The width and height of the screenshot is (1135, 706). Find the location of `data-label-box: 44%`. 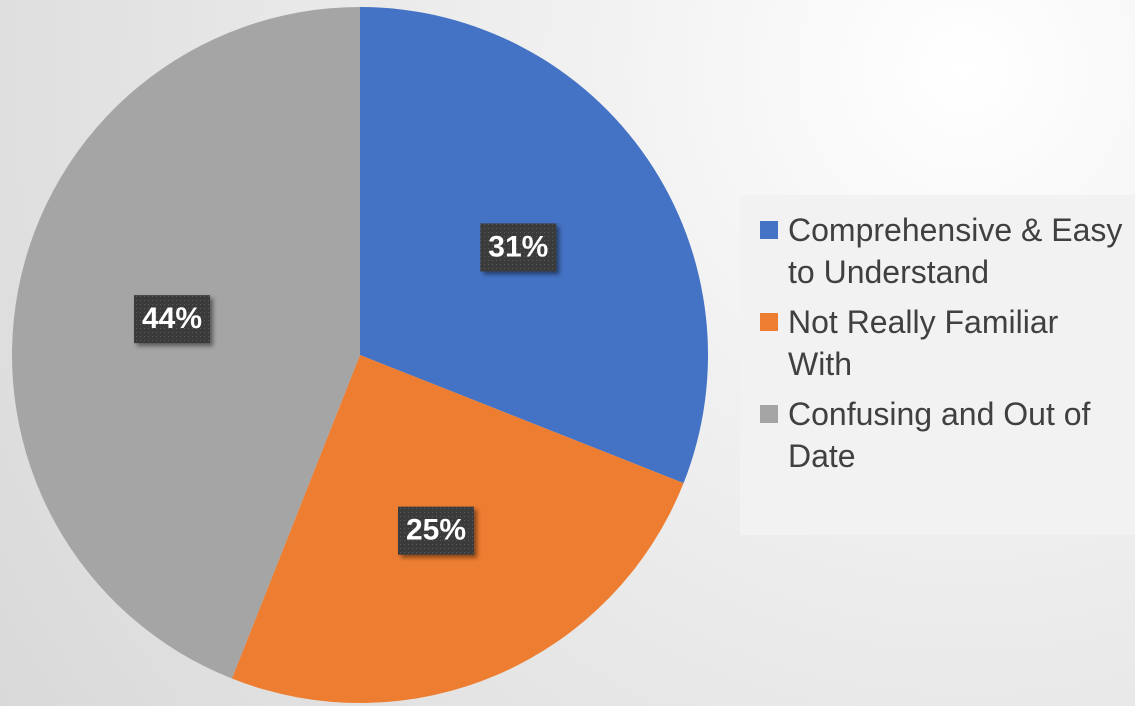

data-label-box: 44% is located at coordinates (172, 319).